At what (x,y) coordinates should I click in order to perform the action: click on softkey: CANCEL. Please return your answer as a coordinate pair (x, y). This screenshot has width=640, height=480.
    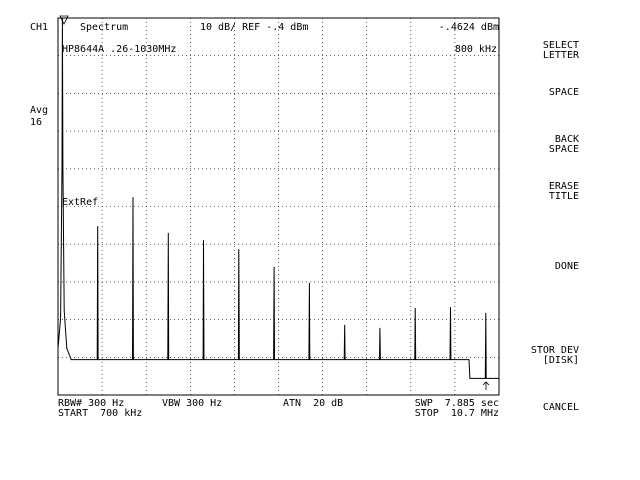
    Looking at the image, I should click on (561, 407).